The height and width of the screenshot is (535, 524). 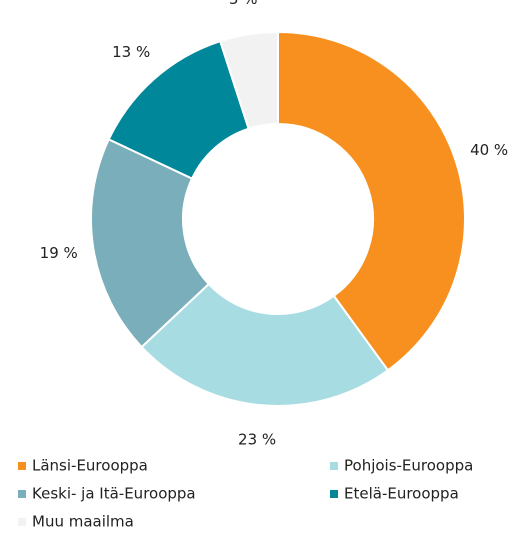 What do you see at coordinates (131, 52) in the screenshot?
I see `data-label: 13 %` at bounding box center [131, 52].